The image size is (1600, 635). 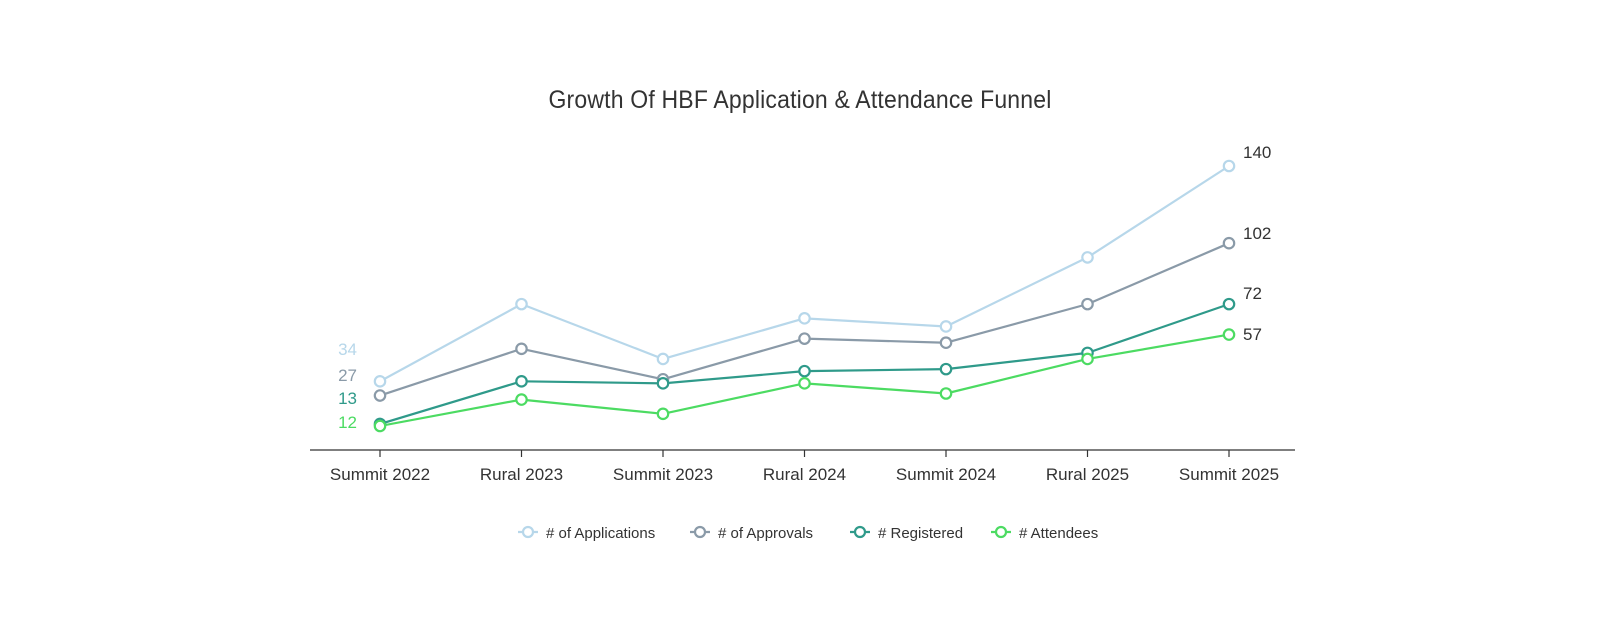 I want to click on x-tick-label: Summit 2022, so click(x=380, y=474).